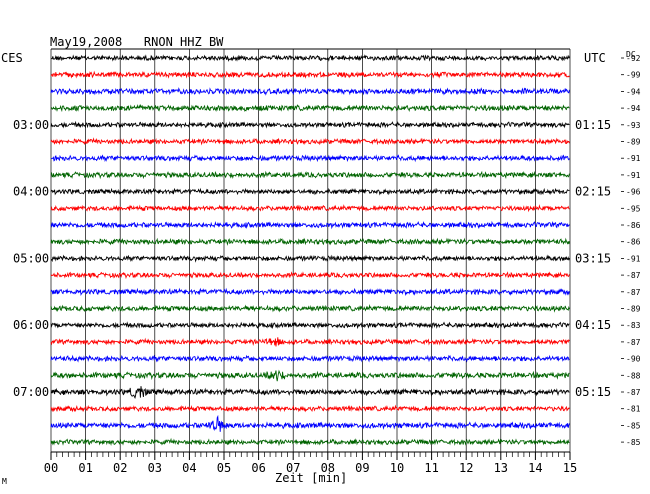 The width and height of the screenshot is (650, 494). Describe the element at coordinates (224, 468) in the screenshot. I see `x-tick-label: 05` at that location.